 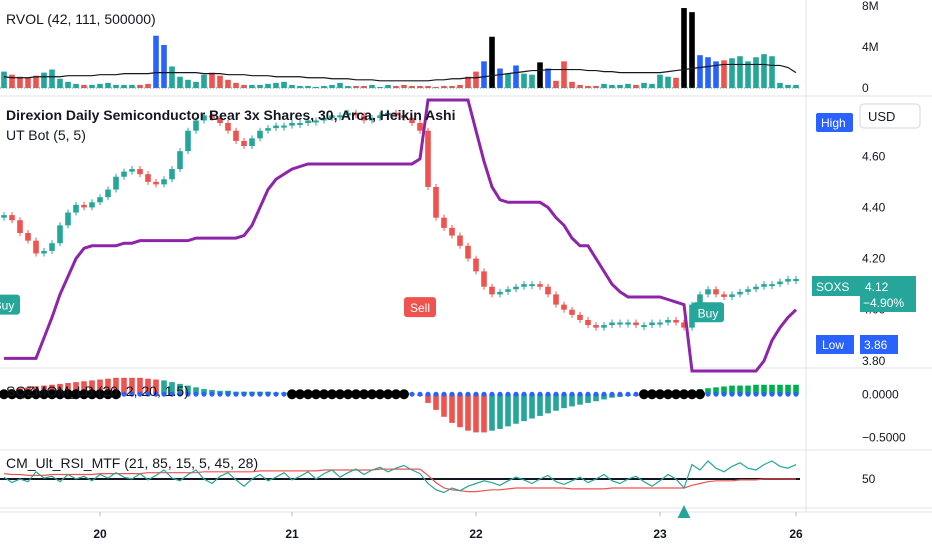 I want to click on rsi-label: CM_Ult_RSI_MTF (21, 85, 15, 5, 45, 28), so click(x=132, y=463).